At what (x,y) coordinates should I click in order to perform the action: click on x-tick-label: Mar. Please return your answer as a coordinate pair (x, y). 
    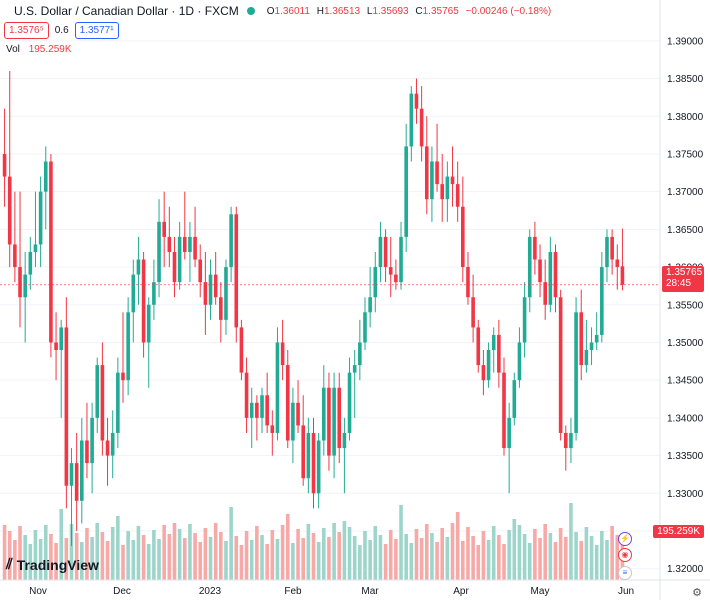
    Looking at the image, I should click on (370, 591).